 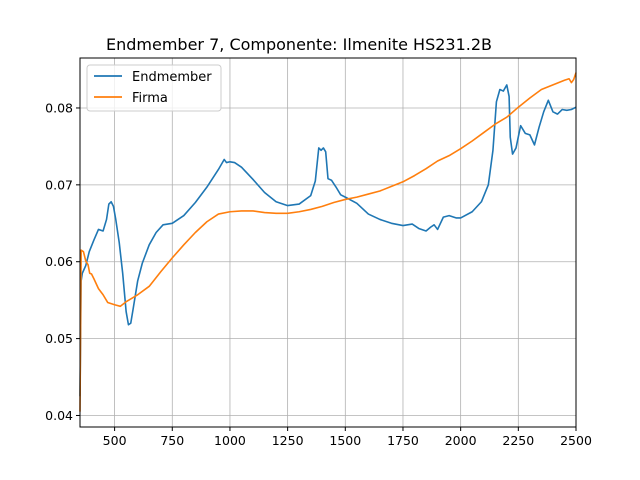 I want to click on x-axis: 500 750 1000 1250 1500 1750 2000 2250 2500, so click(x=347, y=437).